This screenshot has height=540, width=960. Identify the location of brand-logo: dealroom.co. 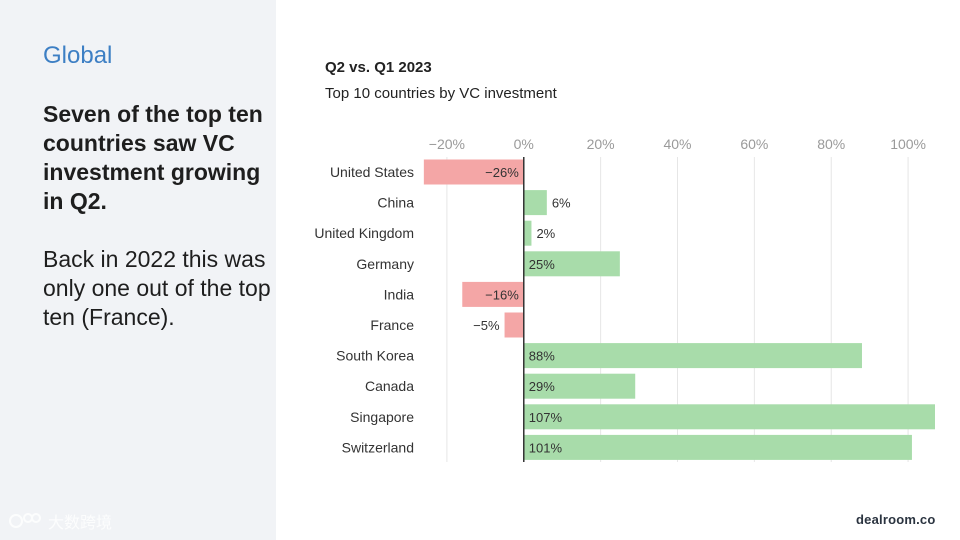
(896, 519).